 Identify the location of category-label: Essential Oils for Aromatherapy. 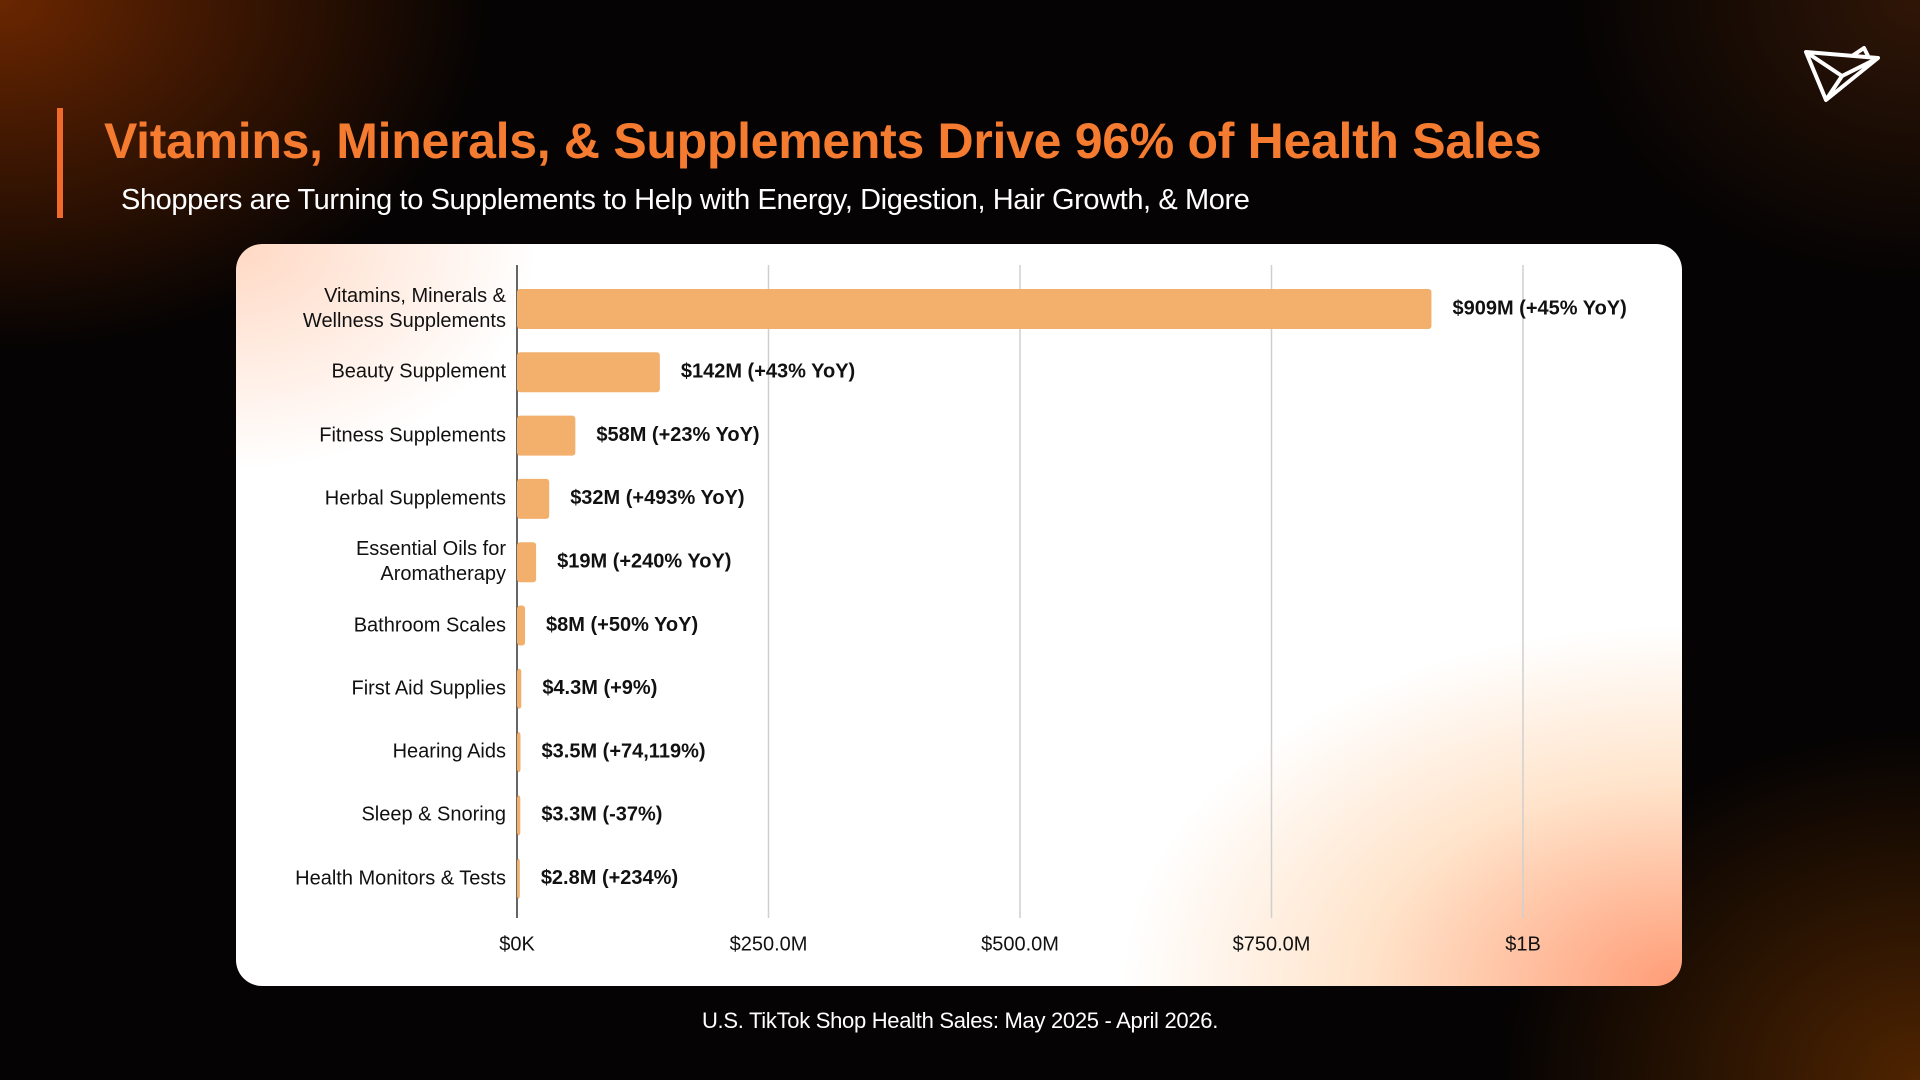
(430, 562).